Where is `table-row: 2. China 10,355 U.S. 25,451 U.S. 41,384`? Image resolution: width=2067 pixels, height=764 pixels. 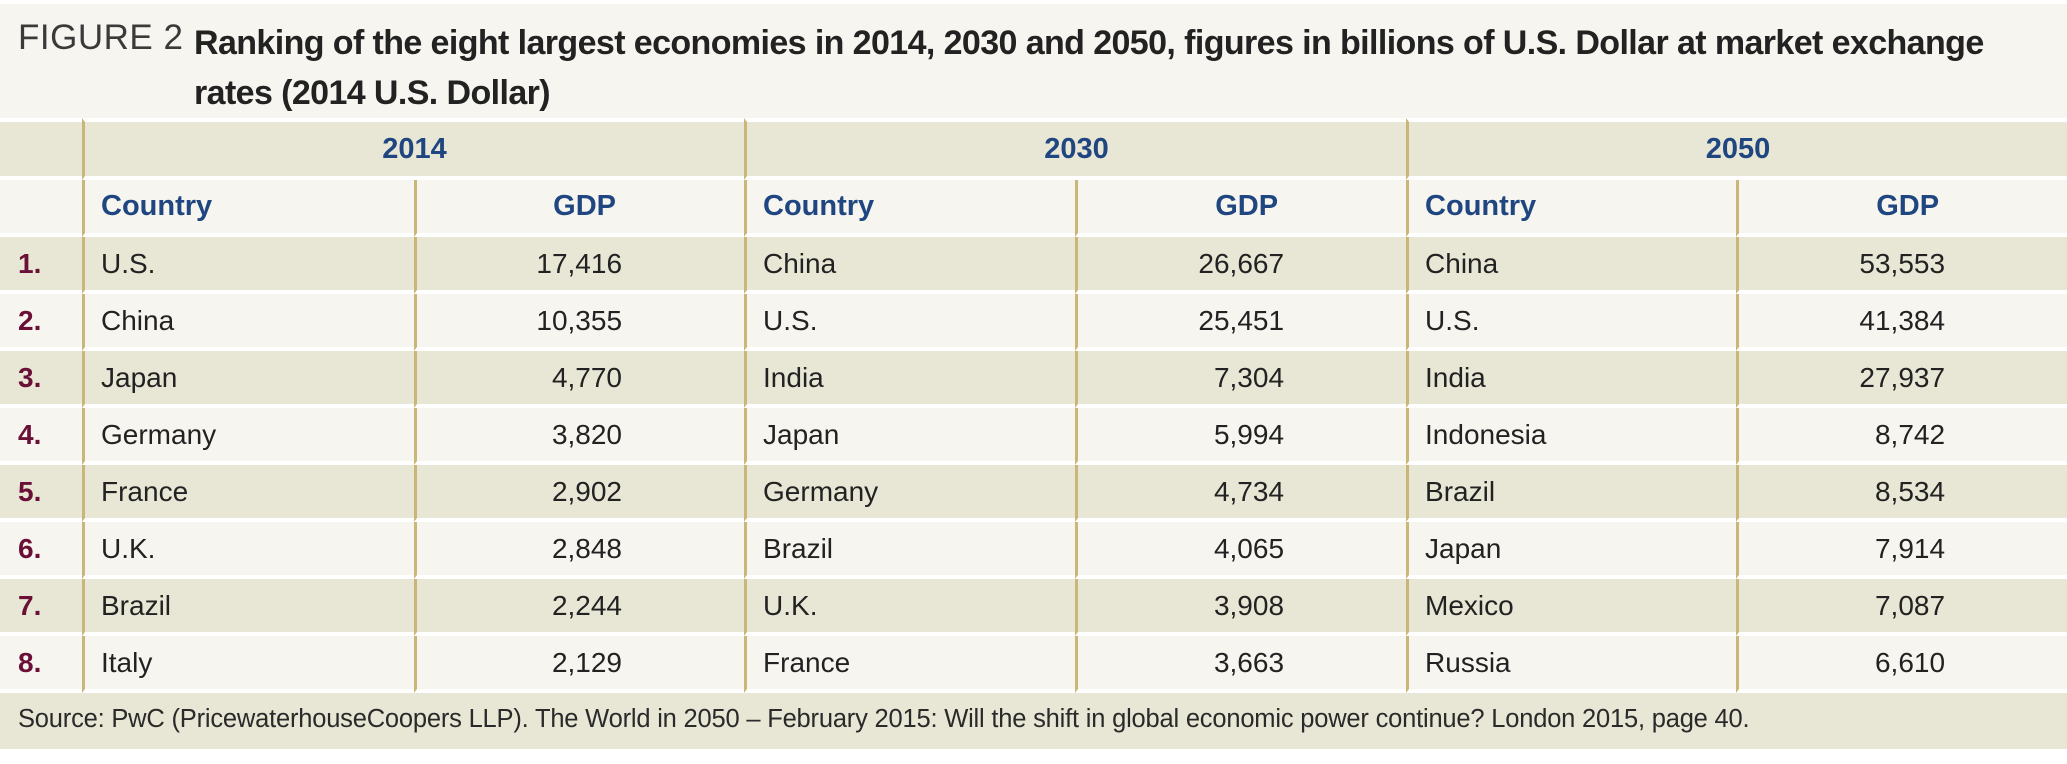
table-row: 2. China 10,355 U.S. 25,451 U.S. 41,384 is located at coordinates (1033, 322).